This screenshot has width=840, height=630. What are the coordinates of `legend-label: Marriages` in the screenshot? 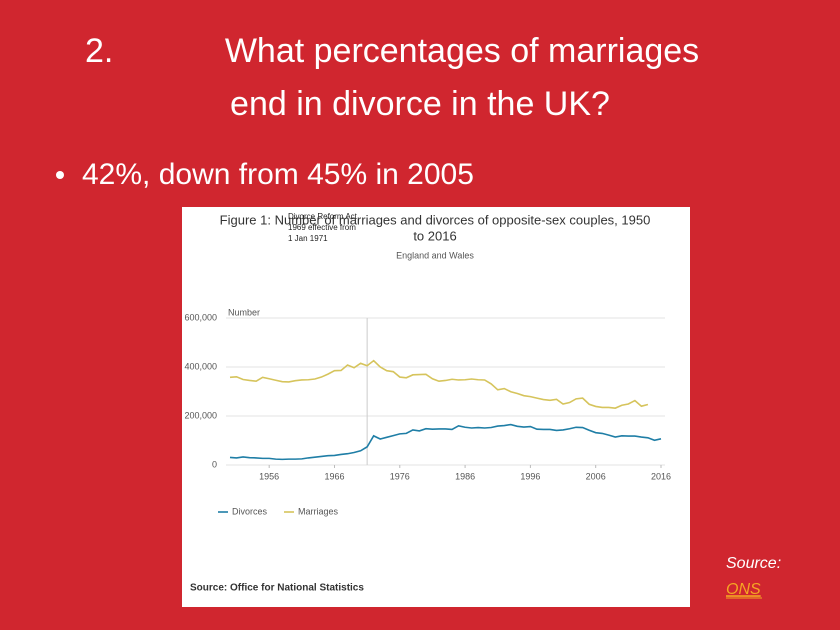 It's located at (318, 511).